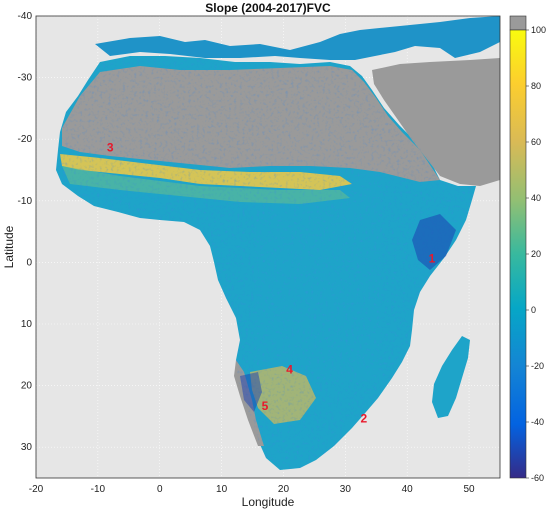 This screenshot has width=550, height=515. I want to click on x-tick-label: 30, so click(346, 489).